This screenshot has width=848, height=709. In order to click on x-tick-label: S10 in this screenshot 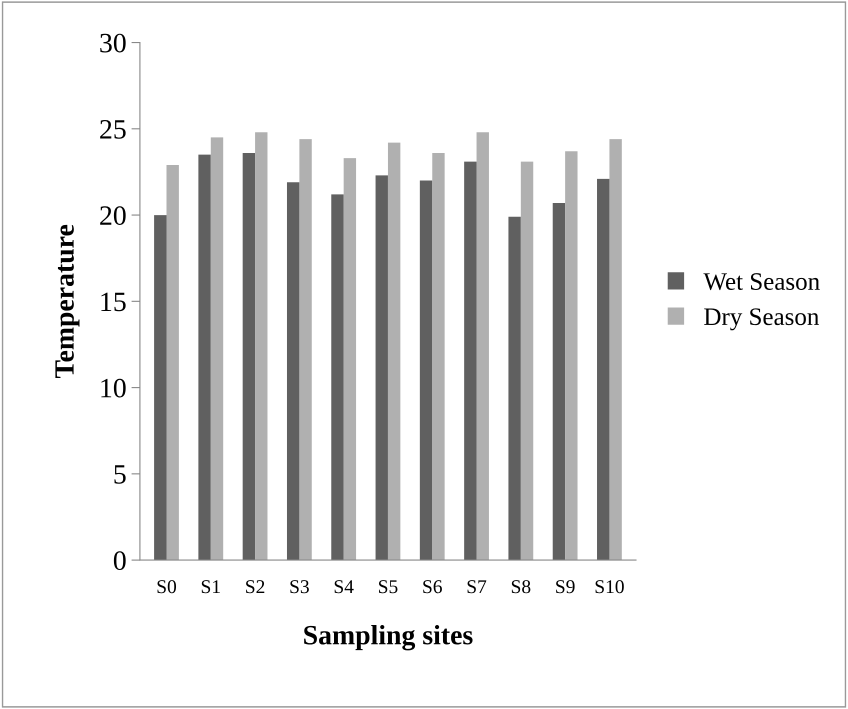, I will do `click(610, 587)`.